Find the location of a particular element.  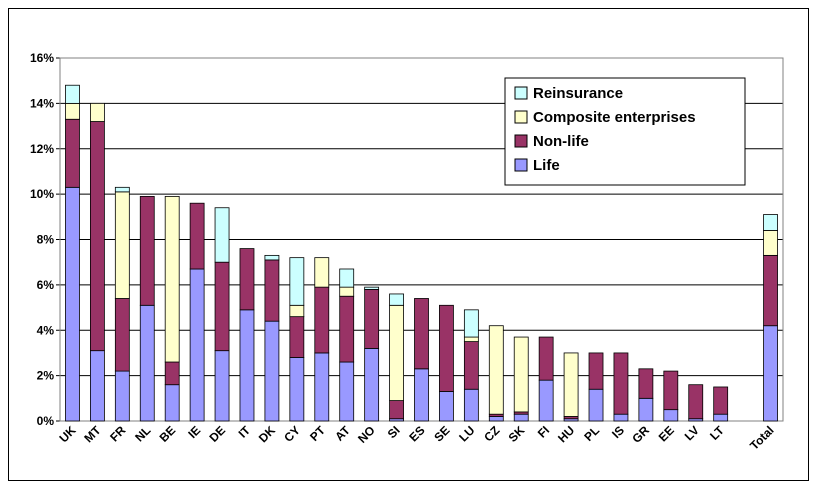

legend-label: Composite enterprises is located at coordinates (614, 117).